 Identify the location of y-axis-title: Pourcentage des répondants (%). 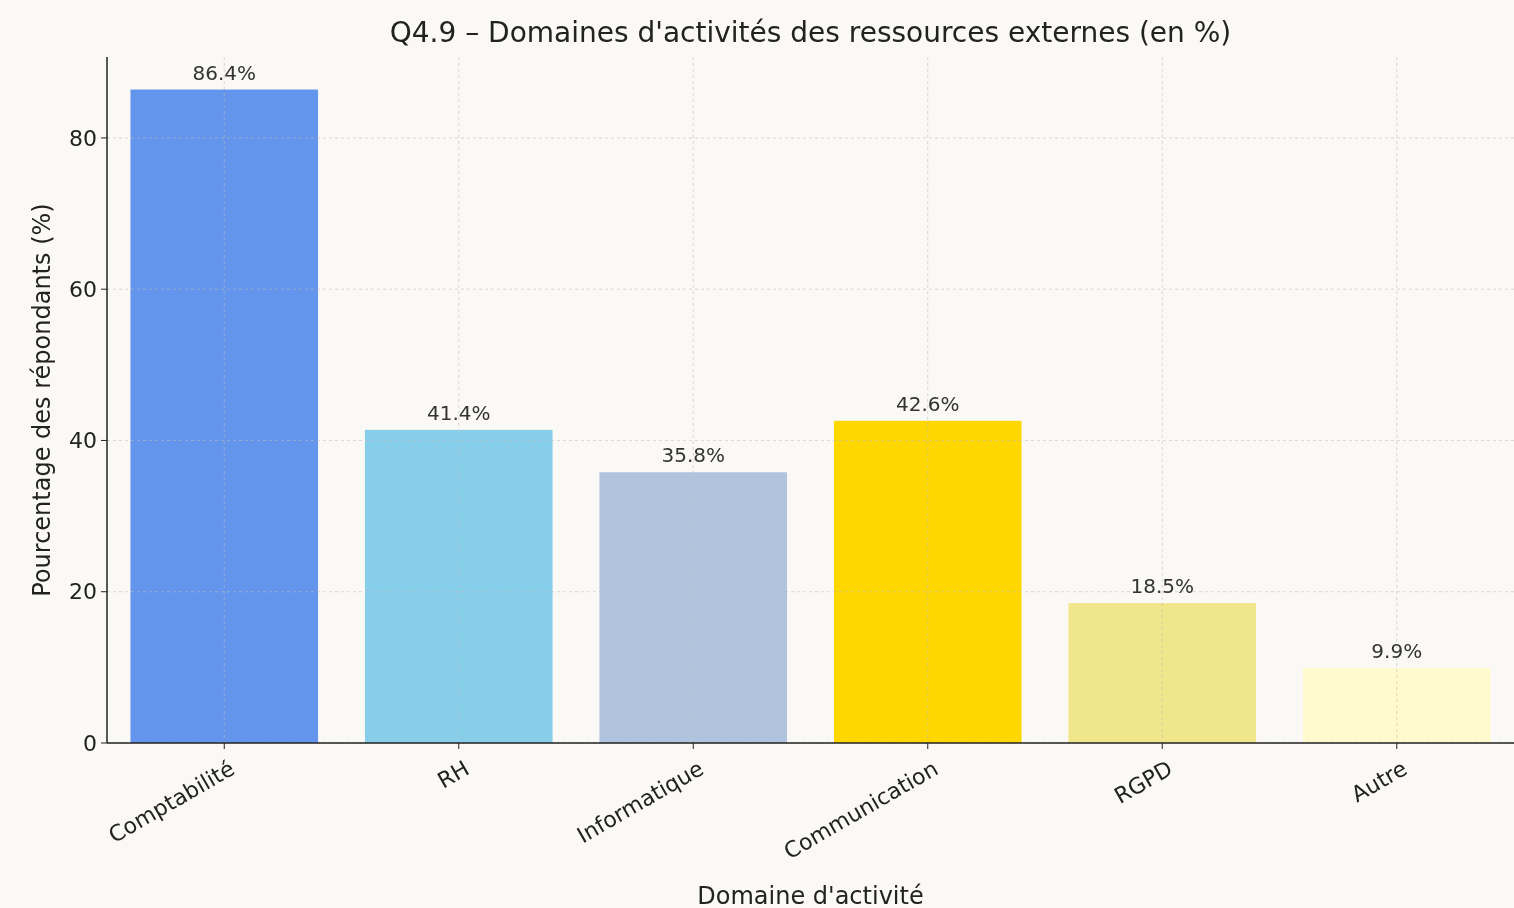
(42, 400).